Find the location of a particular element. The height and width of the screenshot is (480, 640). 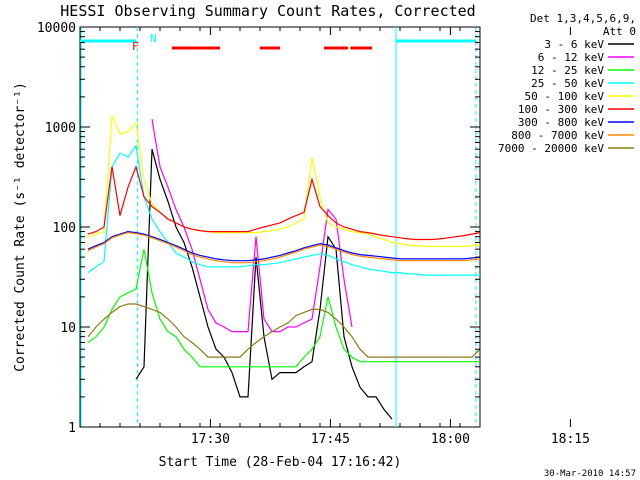

legend-label: 6 - 12 keV is located at coordinates (571, 57).